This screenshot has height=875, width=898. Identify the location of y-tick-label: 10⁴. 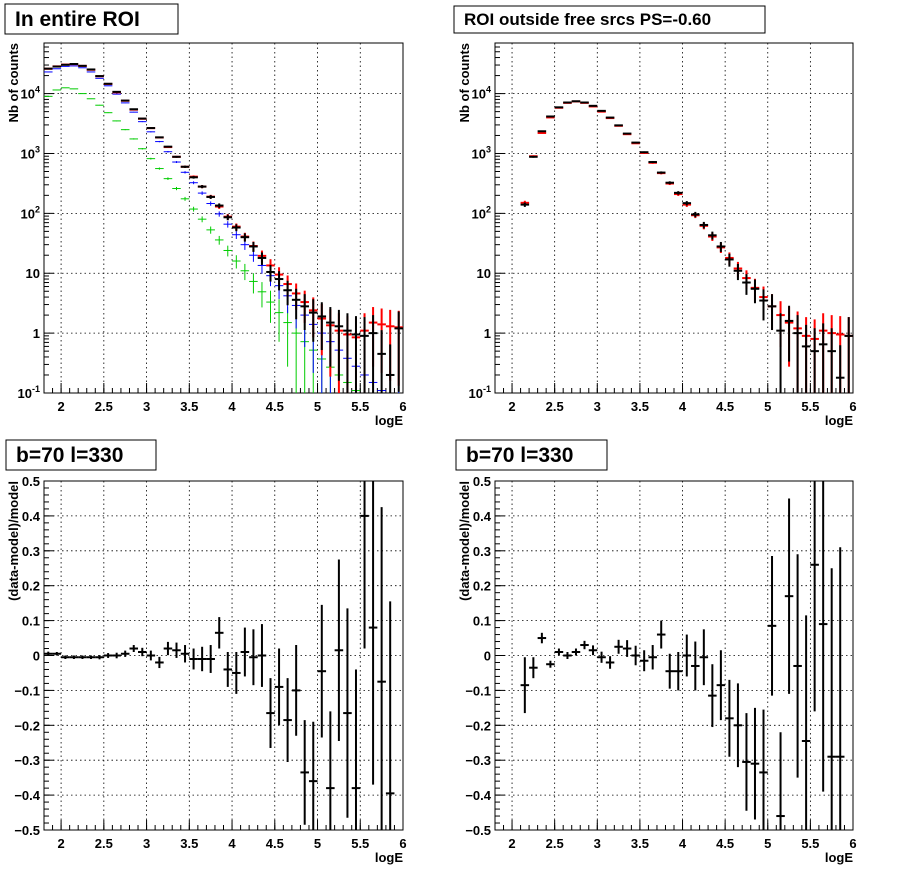
(481, 93).